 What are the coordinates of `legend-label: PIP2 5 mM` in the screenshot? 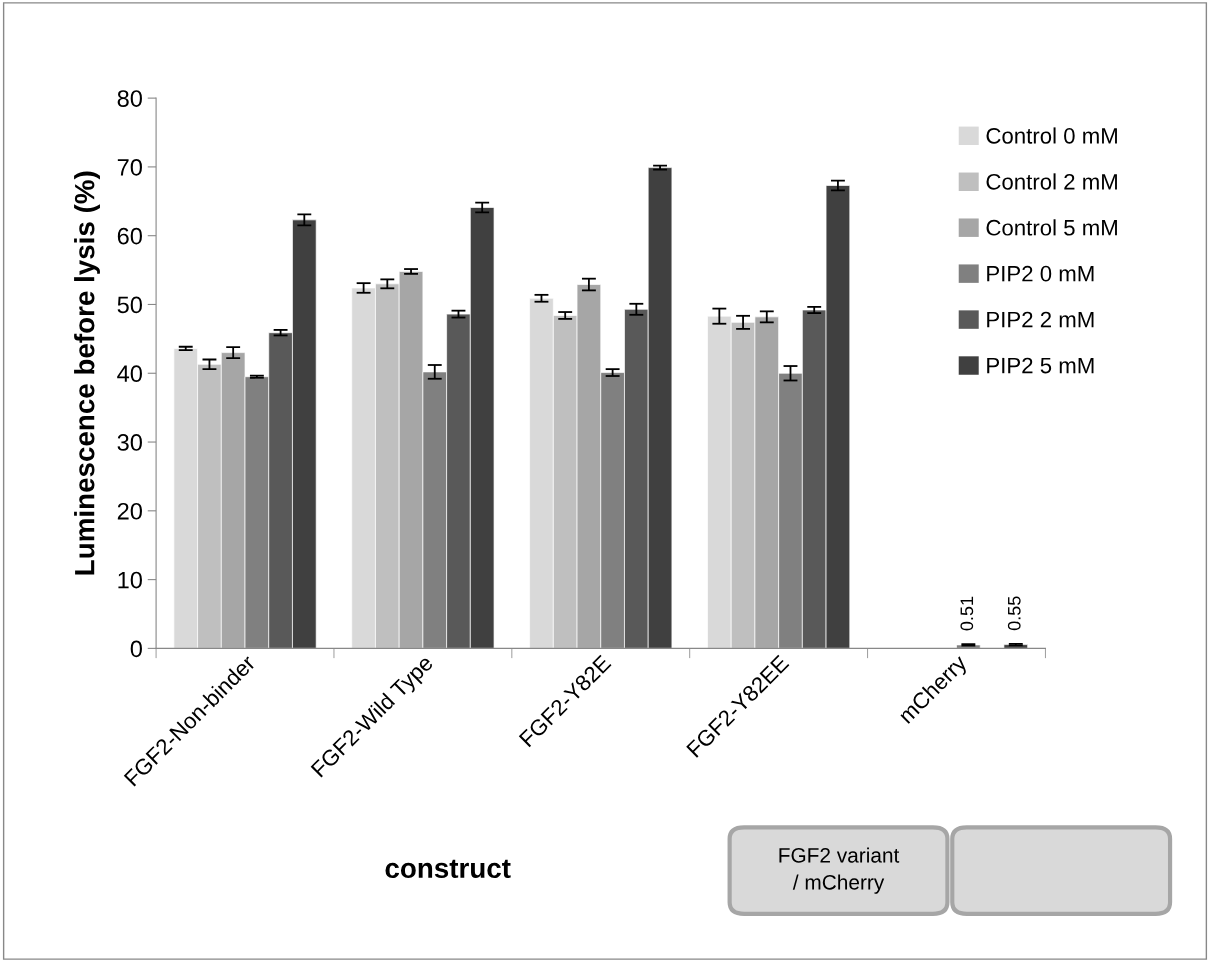 It's located at (1040, 365).